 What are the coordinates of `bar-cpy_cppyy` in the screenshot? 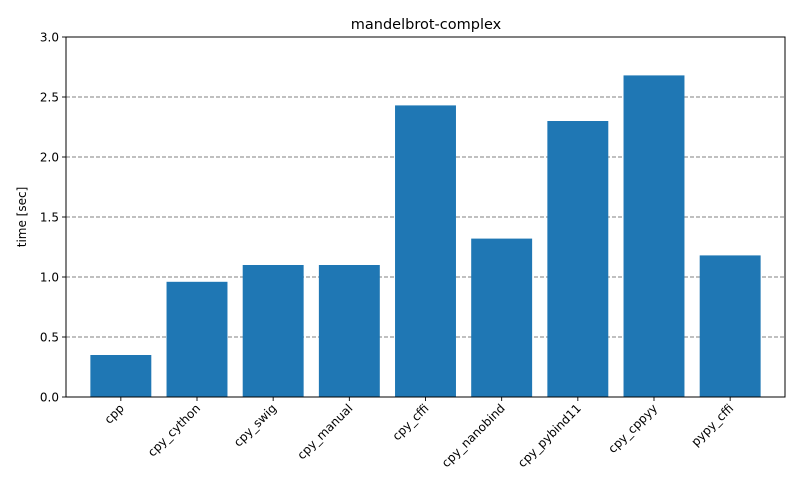 It's located at (654, 236).